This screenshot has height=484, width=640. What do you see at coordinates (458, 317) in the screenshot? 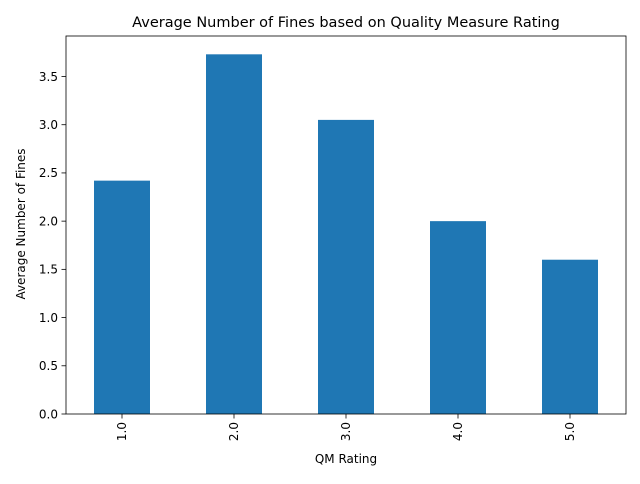
I see `bar-4.0` at bounding box center [458, 317].